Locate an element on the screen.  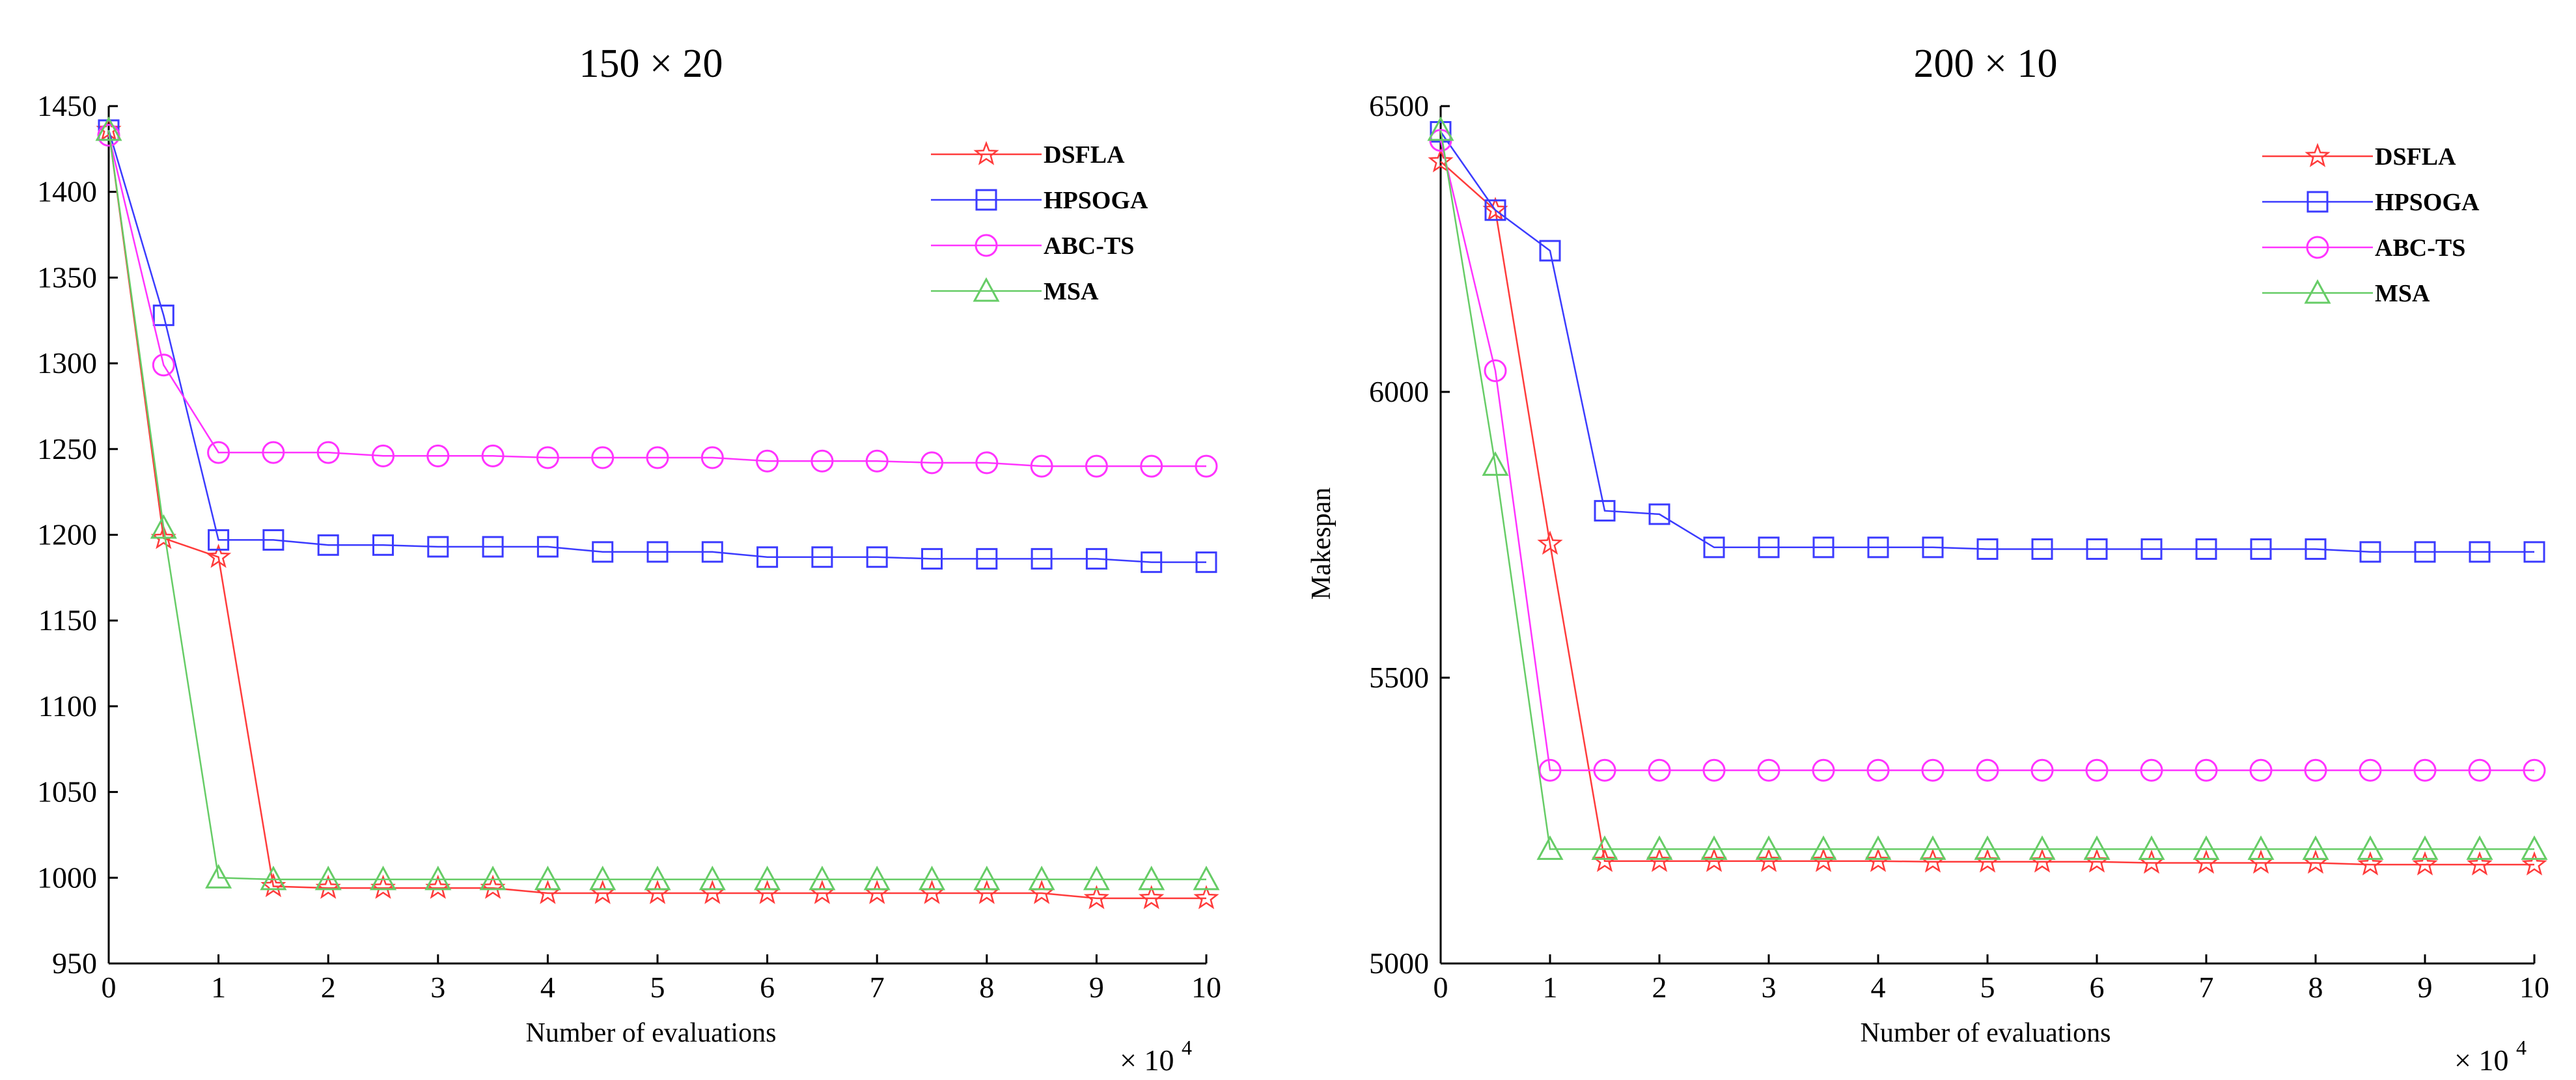
chart-title: 200 × 10 is located at coordinates (1986, 64).